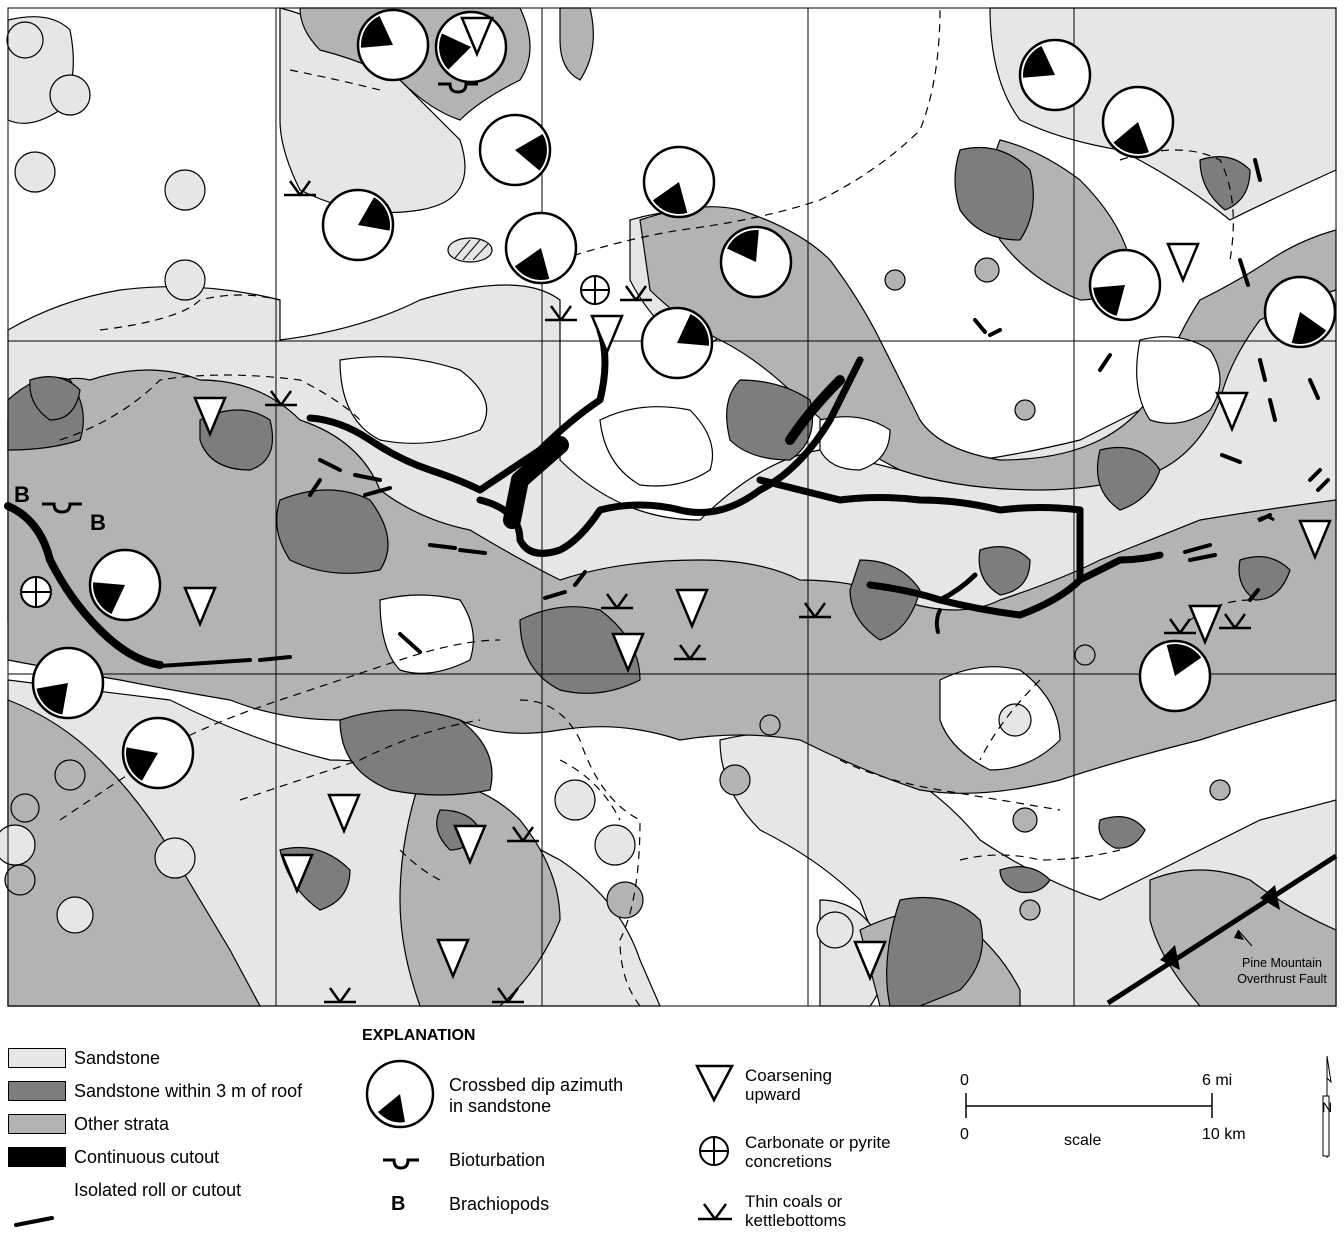 The image size is (1344, 1234). What do you see at coordinates (715, 1212) in the screenshot?
I see `kettle-icon` at bounding box center [715, 1212].